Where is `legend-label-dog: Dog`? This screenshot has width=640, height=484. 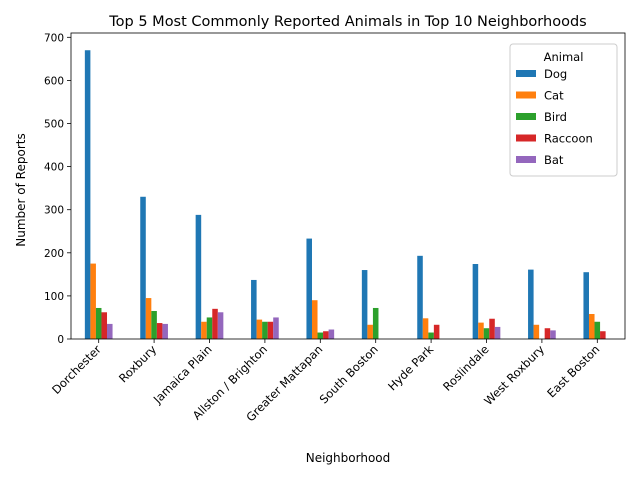
legend-label-dog: Dog is located at coordinates (555, 74).